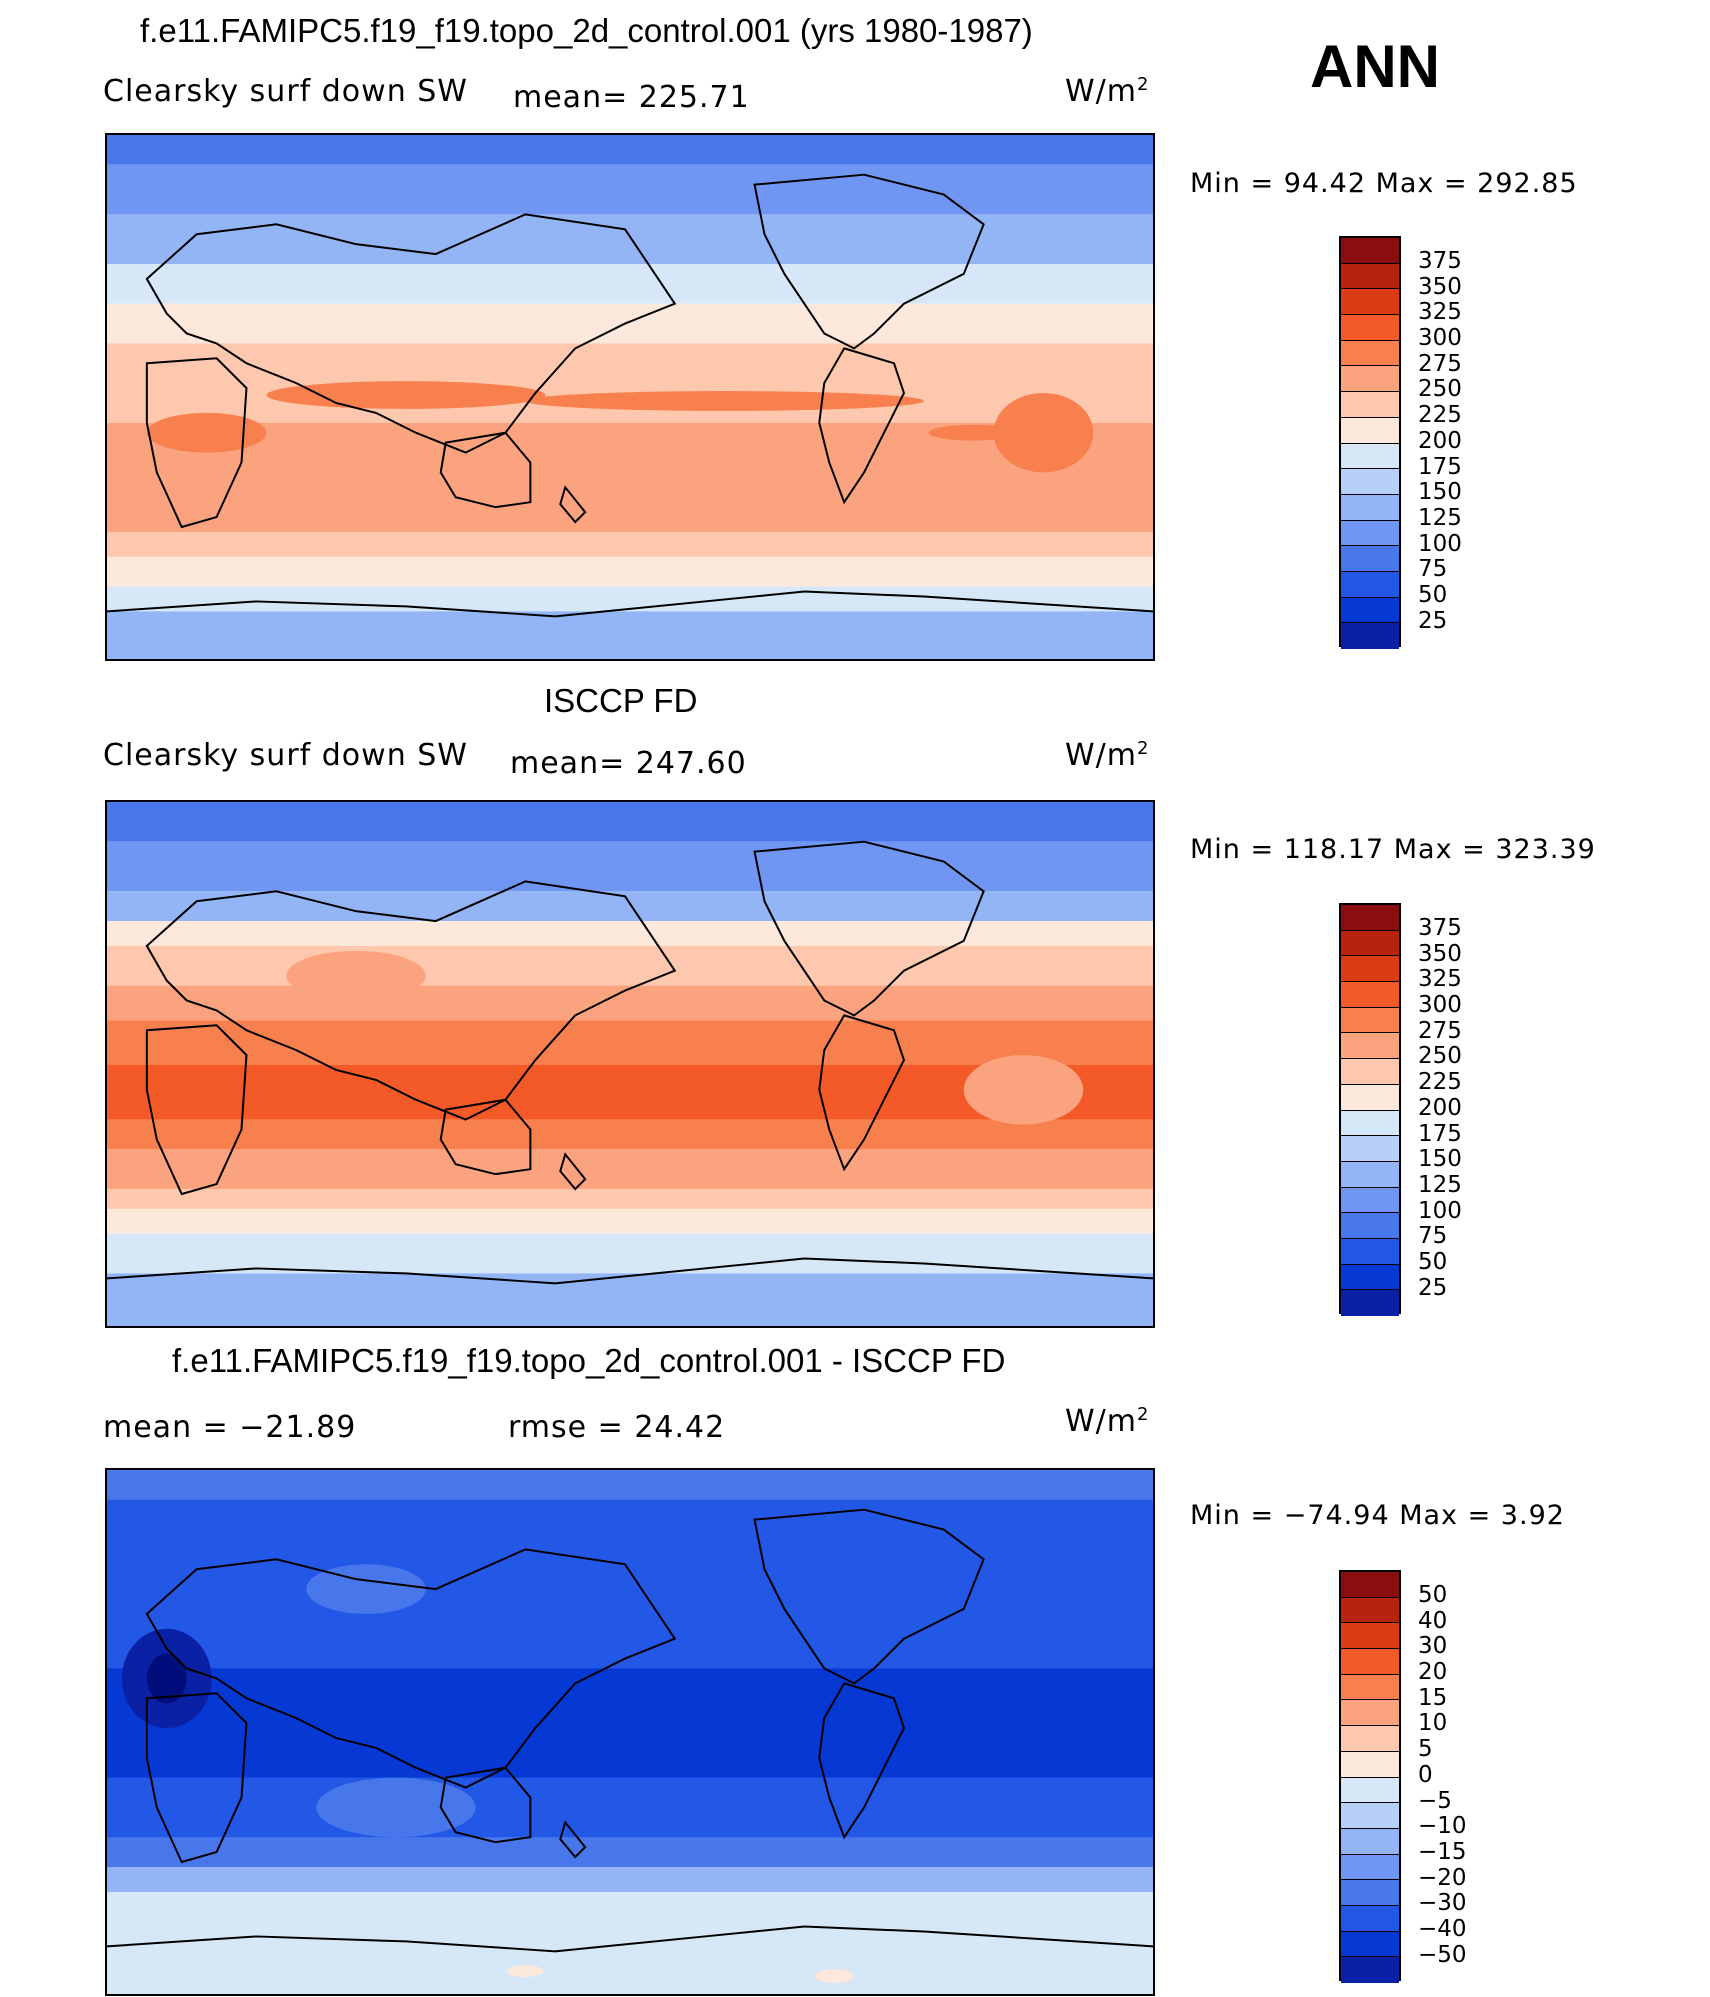 Image resolution: width=1710 pixels, height=1997 pixels. What do you see at coordinates (631, 97) in the screenshot?
I see `panel1-mean: mean= 225.71` at bounding box center [631, 97].